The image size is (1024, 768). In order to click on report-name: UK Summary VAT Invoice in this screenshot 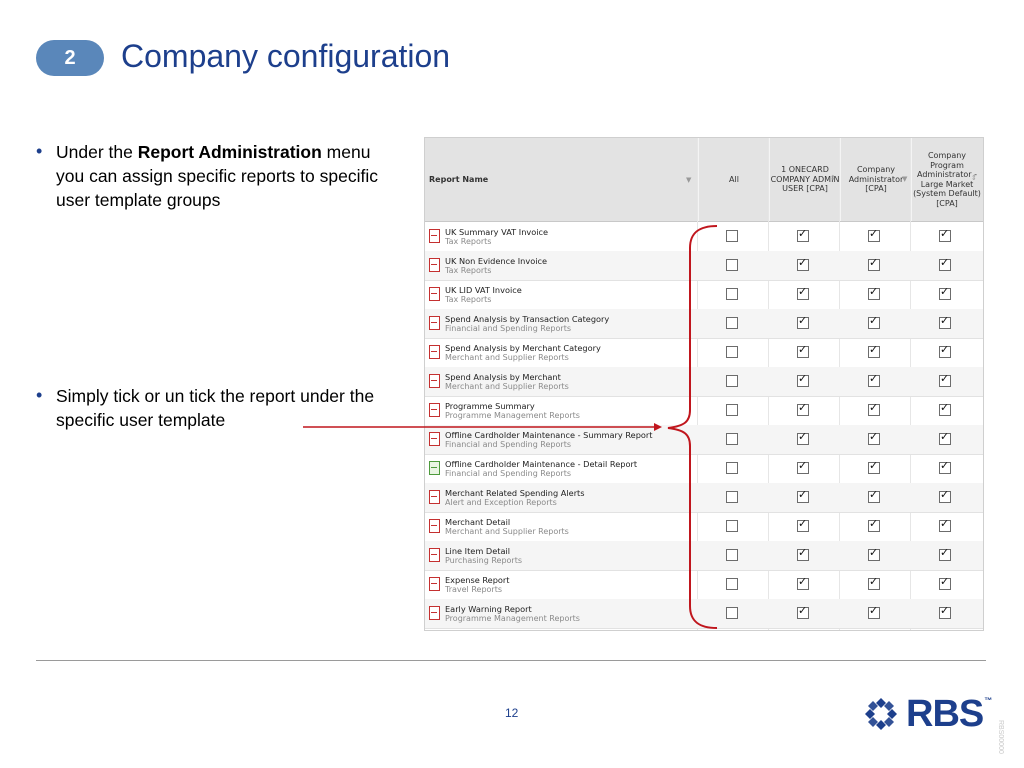, I will do `click(497, 232)`.